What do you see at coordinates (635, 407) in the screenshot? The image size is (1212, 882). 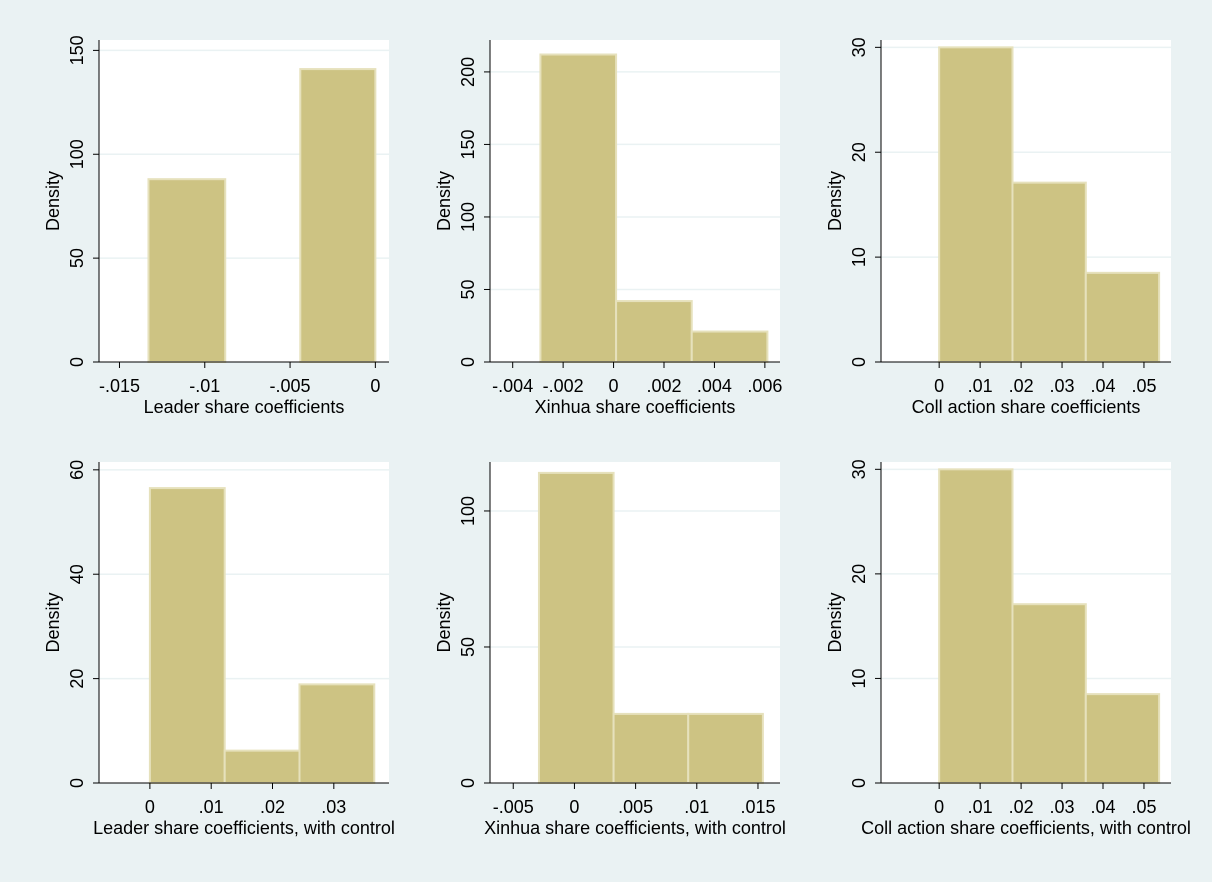 I see `x-axis-title: Xinhua share coefficients` at bounding box center [635, 407].